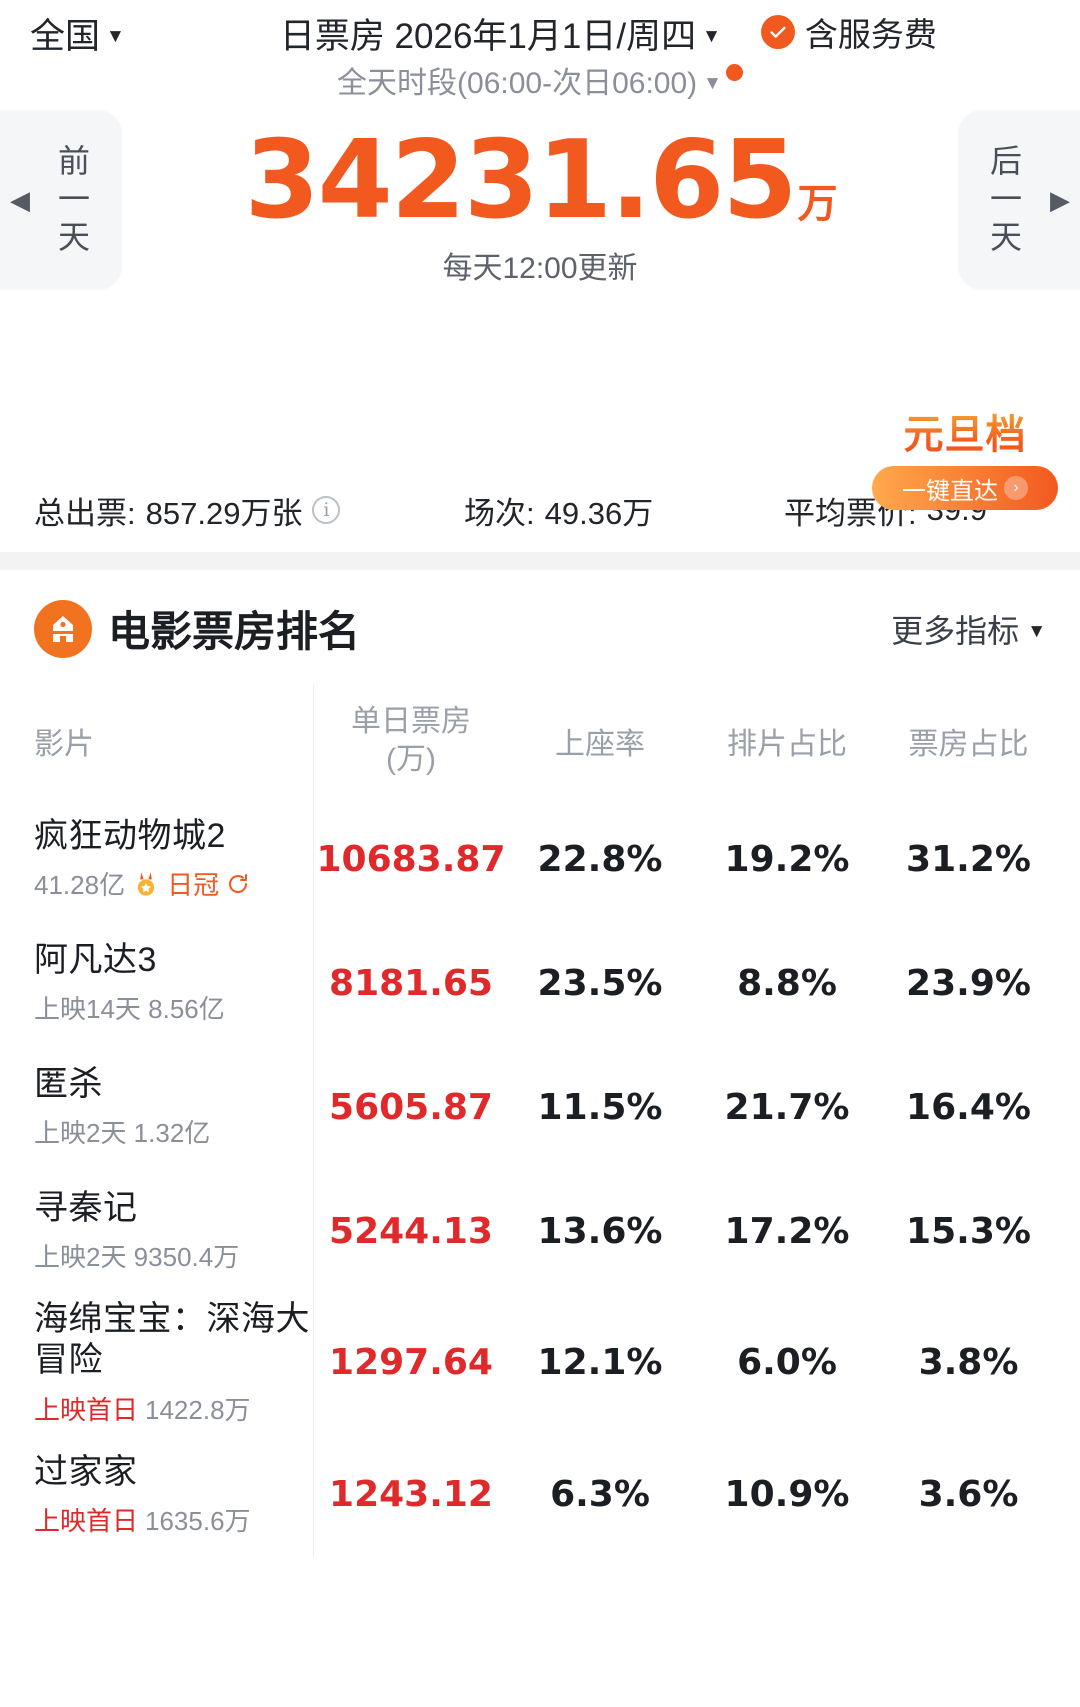 This screenshot has width=1080, height=1707. I want to click on film-subtitle: 上映首日 1635.6万, so click(173, 1519).